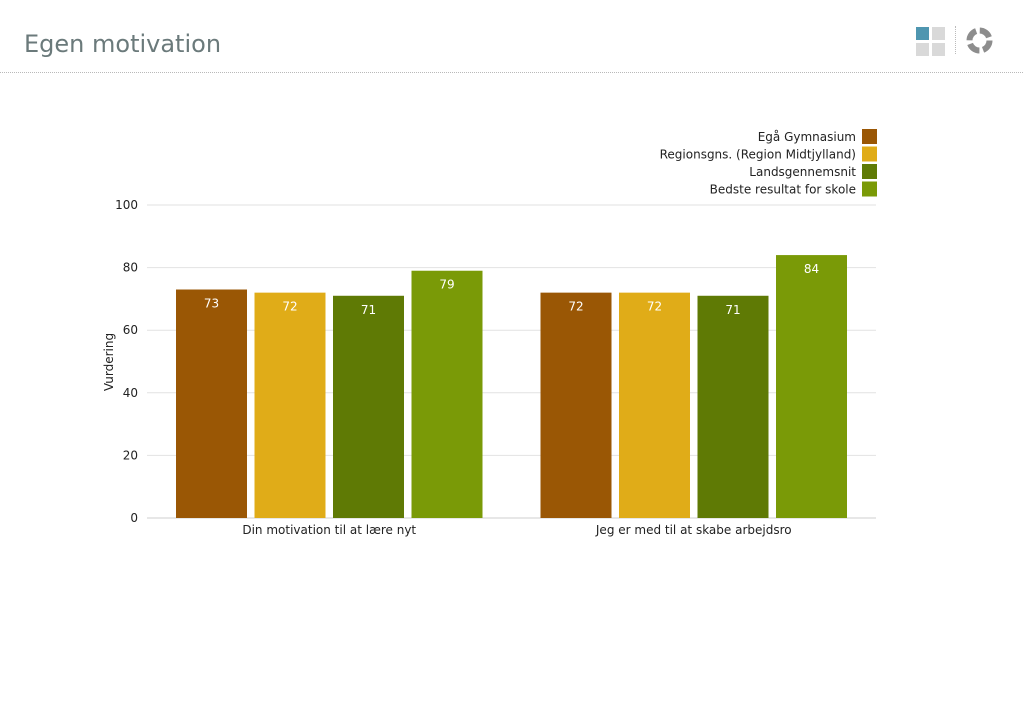 Image resolution: width=1023 pixels, height=723 pixels. I want to click on x-tick-label: Din motivation til at lære nyt, so click(329, 530).